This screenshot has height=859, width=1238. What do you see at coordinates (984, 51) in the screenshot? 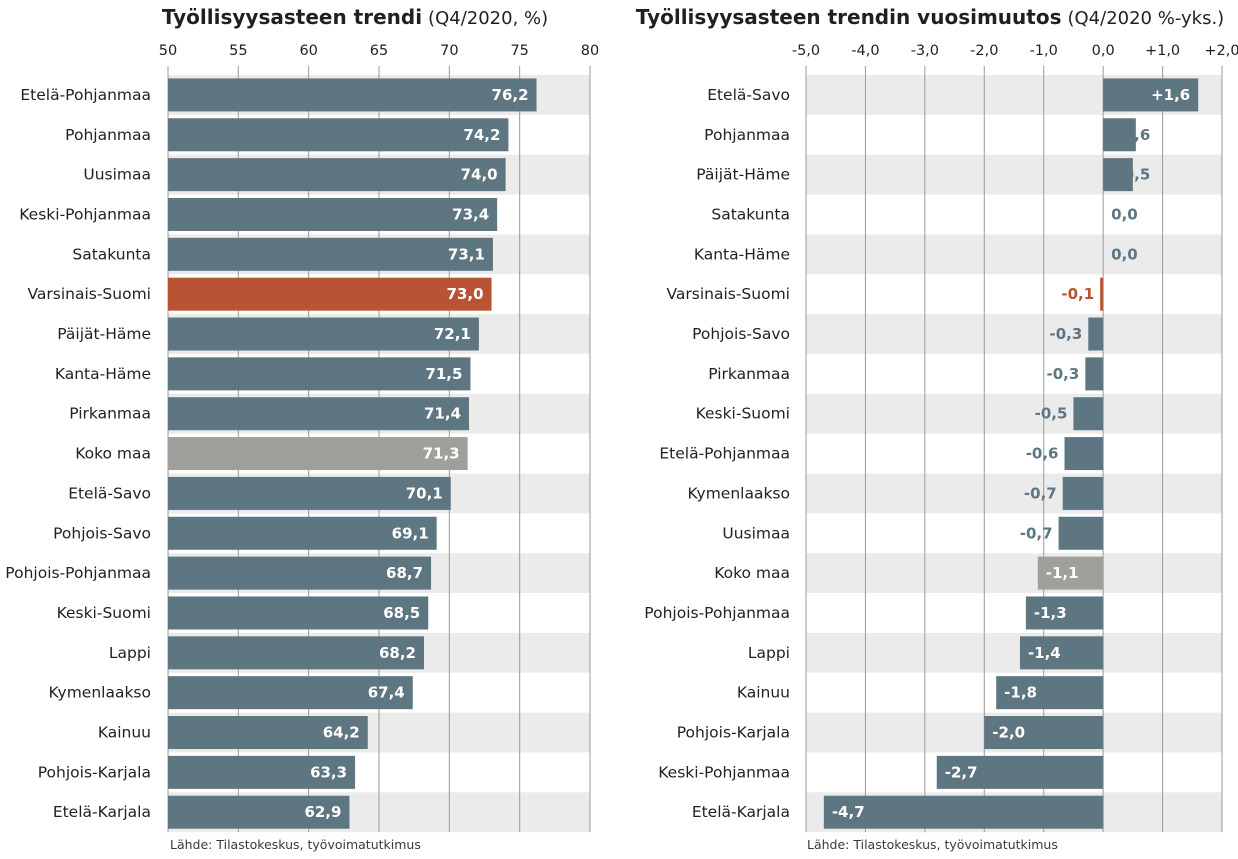
I see `x-tick-label: -2,0` at bounding box center [984, 51].